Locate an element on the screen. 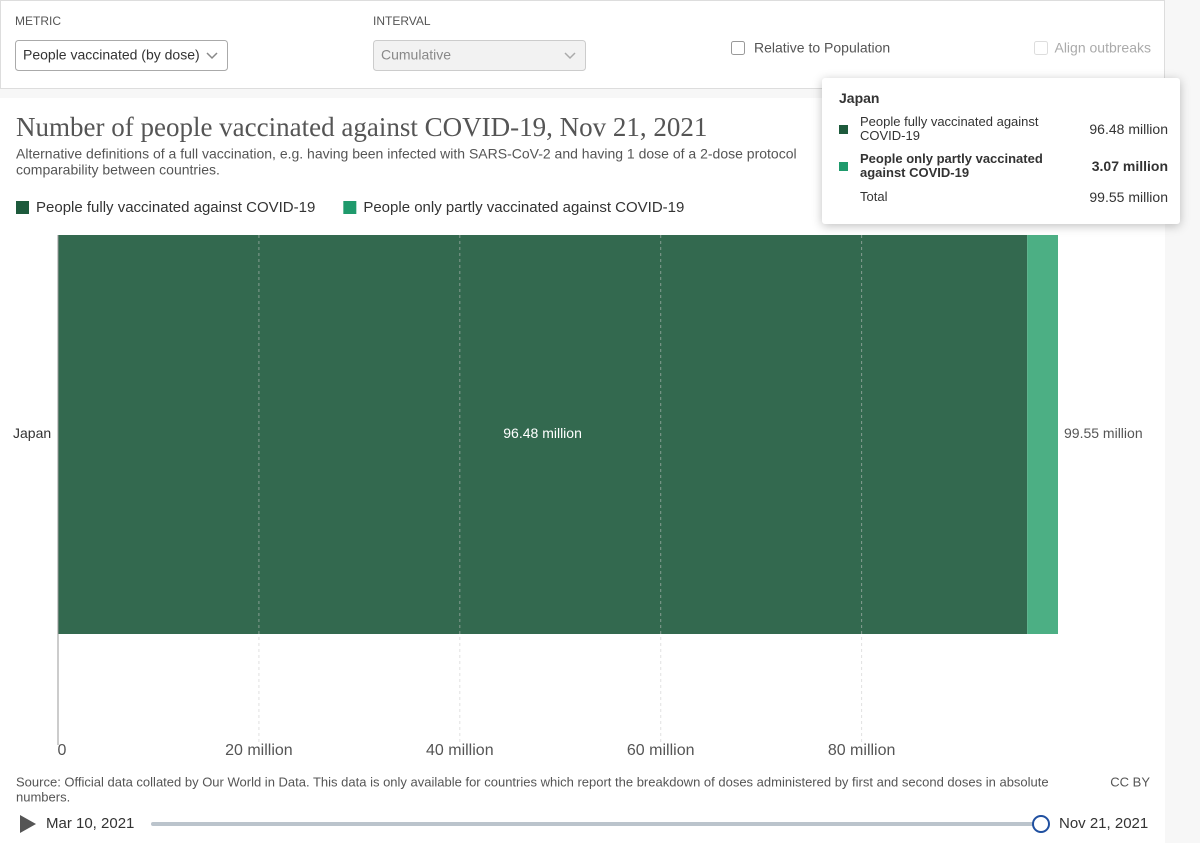 Image resolution: width=1200 pixels, height=843 pixels. timeline-start: Mar 10, 2021 is located at coordinates (90, 823).